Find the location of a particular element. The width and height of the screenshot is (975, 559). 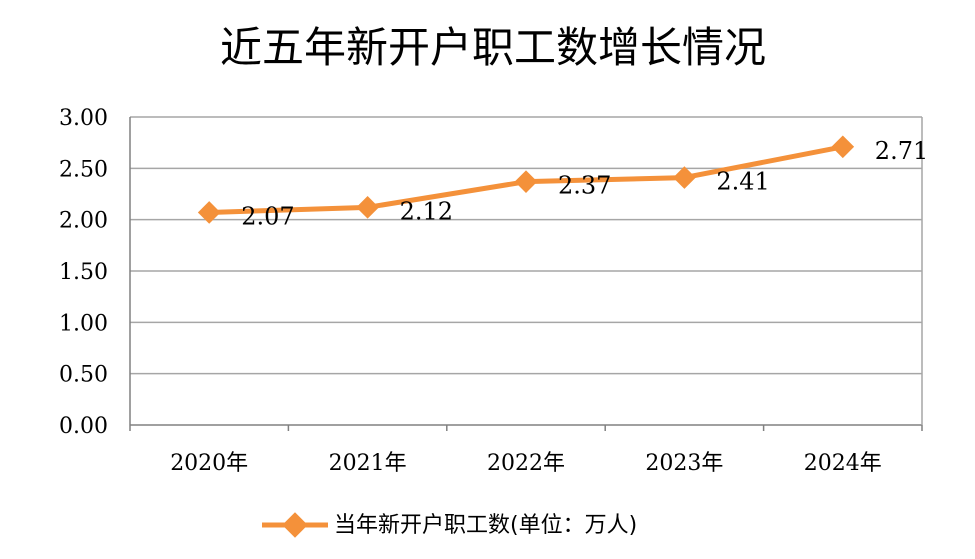

data-label: 2.12 is located at coordinates (426, 211).